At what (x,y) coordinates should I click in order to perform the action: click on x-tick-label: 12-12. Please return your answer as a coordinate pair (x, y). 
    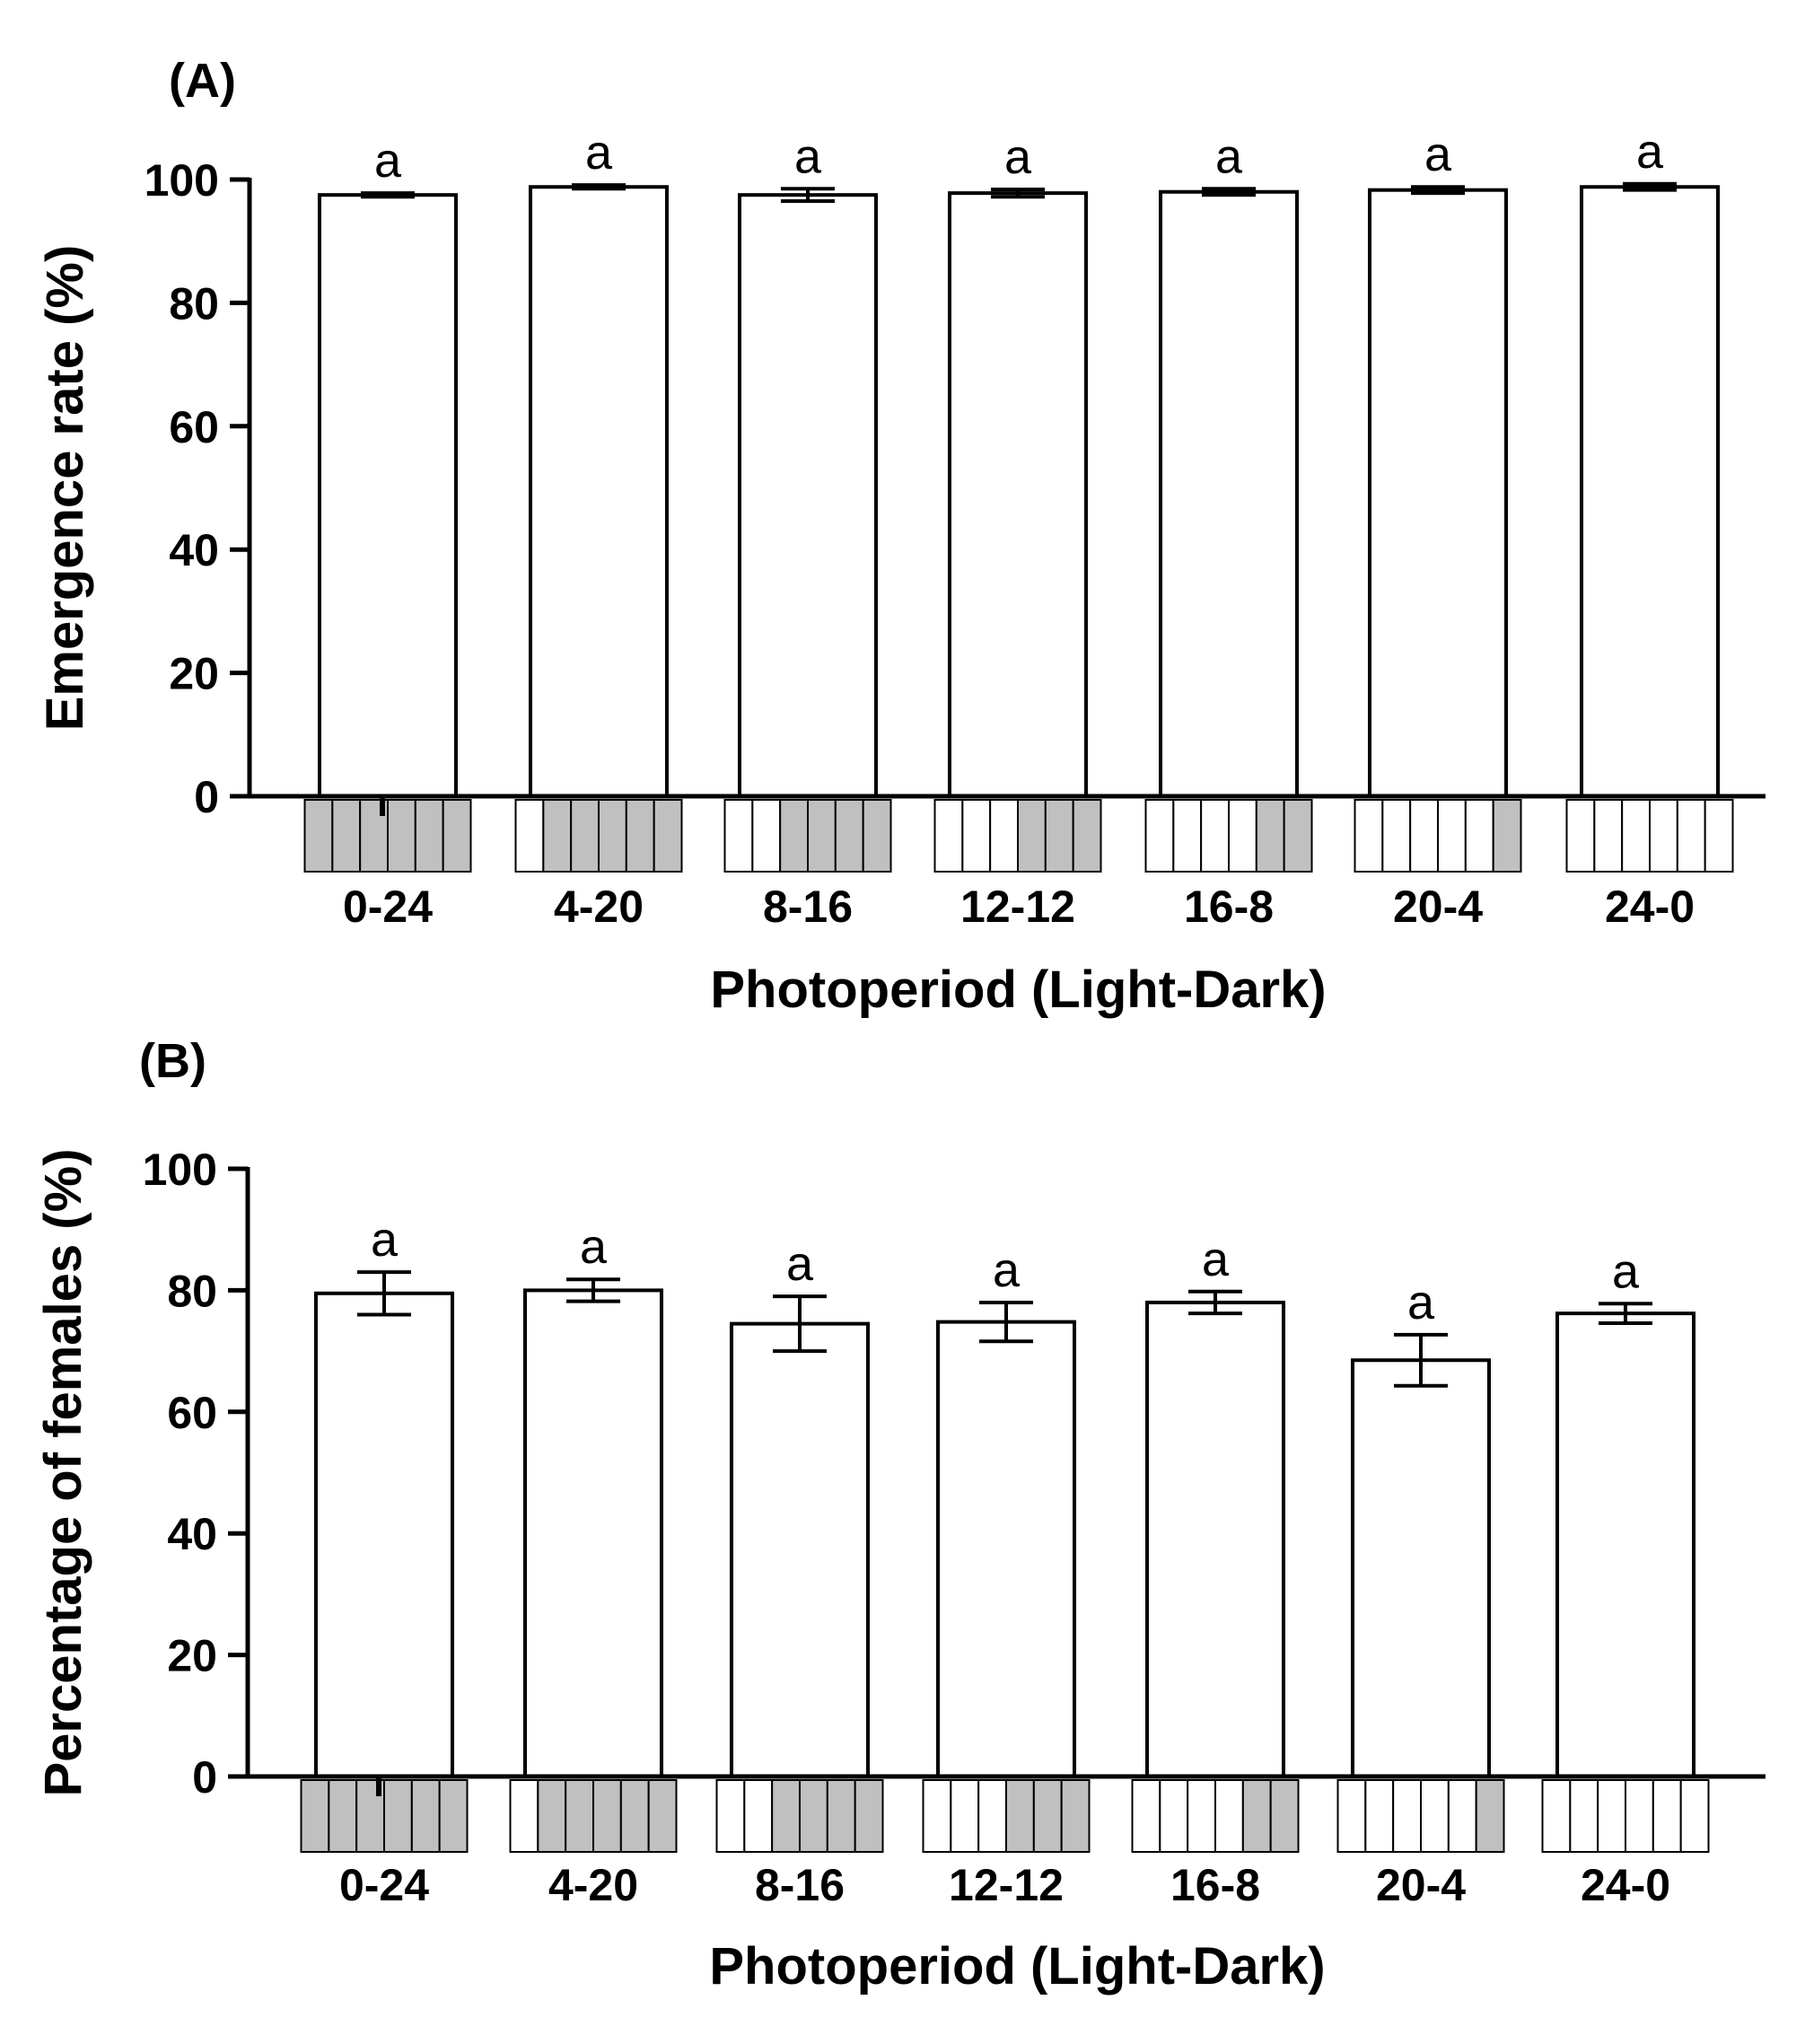
    Looking at the image, I should click on (1006, 1885).